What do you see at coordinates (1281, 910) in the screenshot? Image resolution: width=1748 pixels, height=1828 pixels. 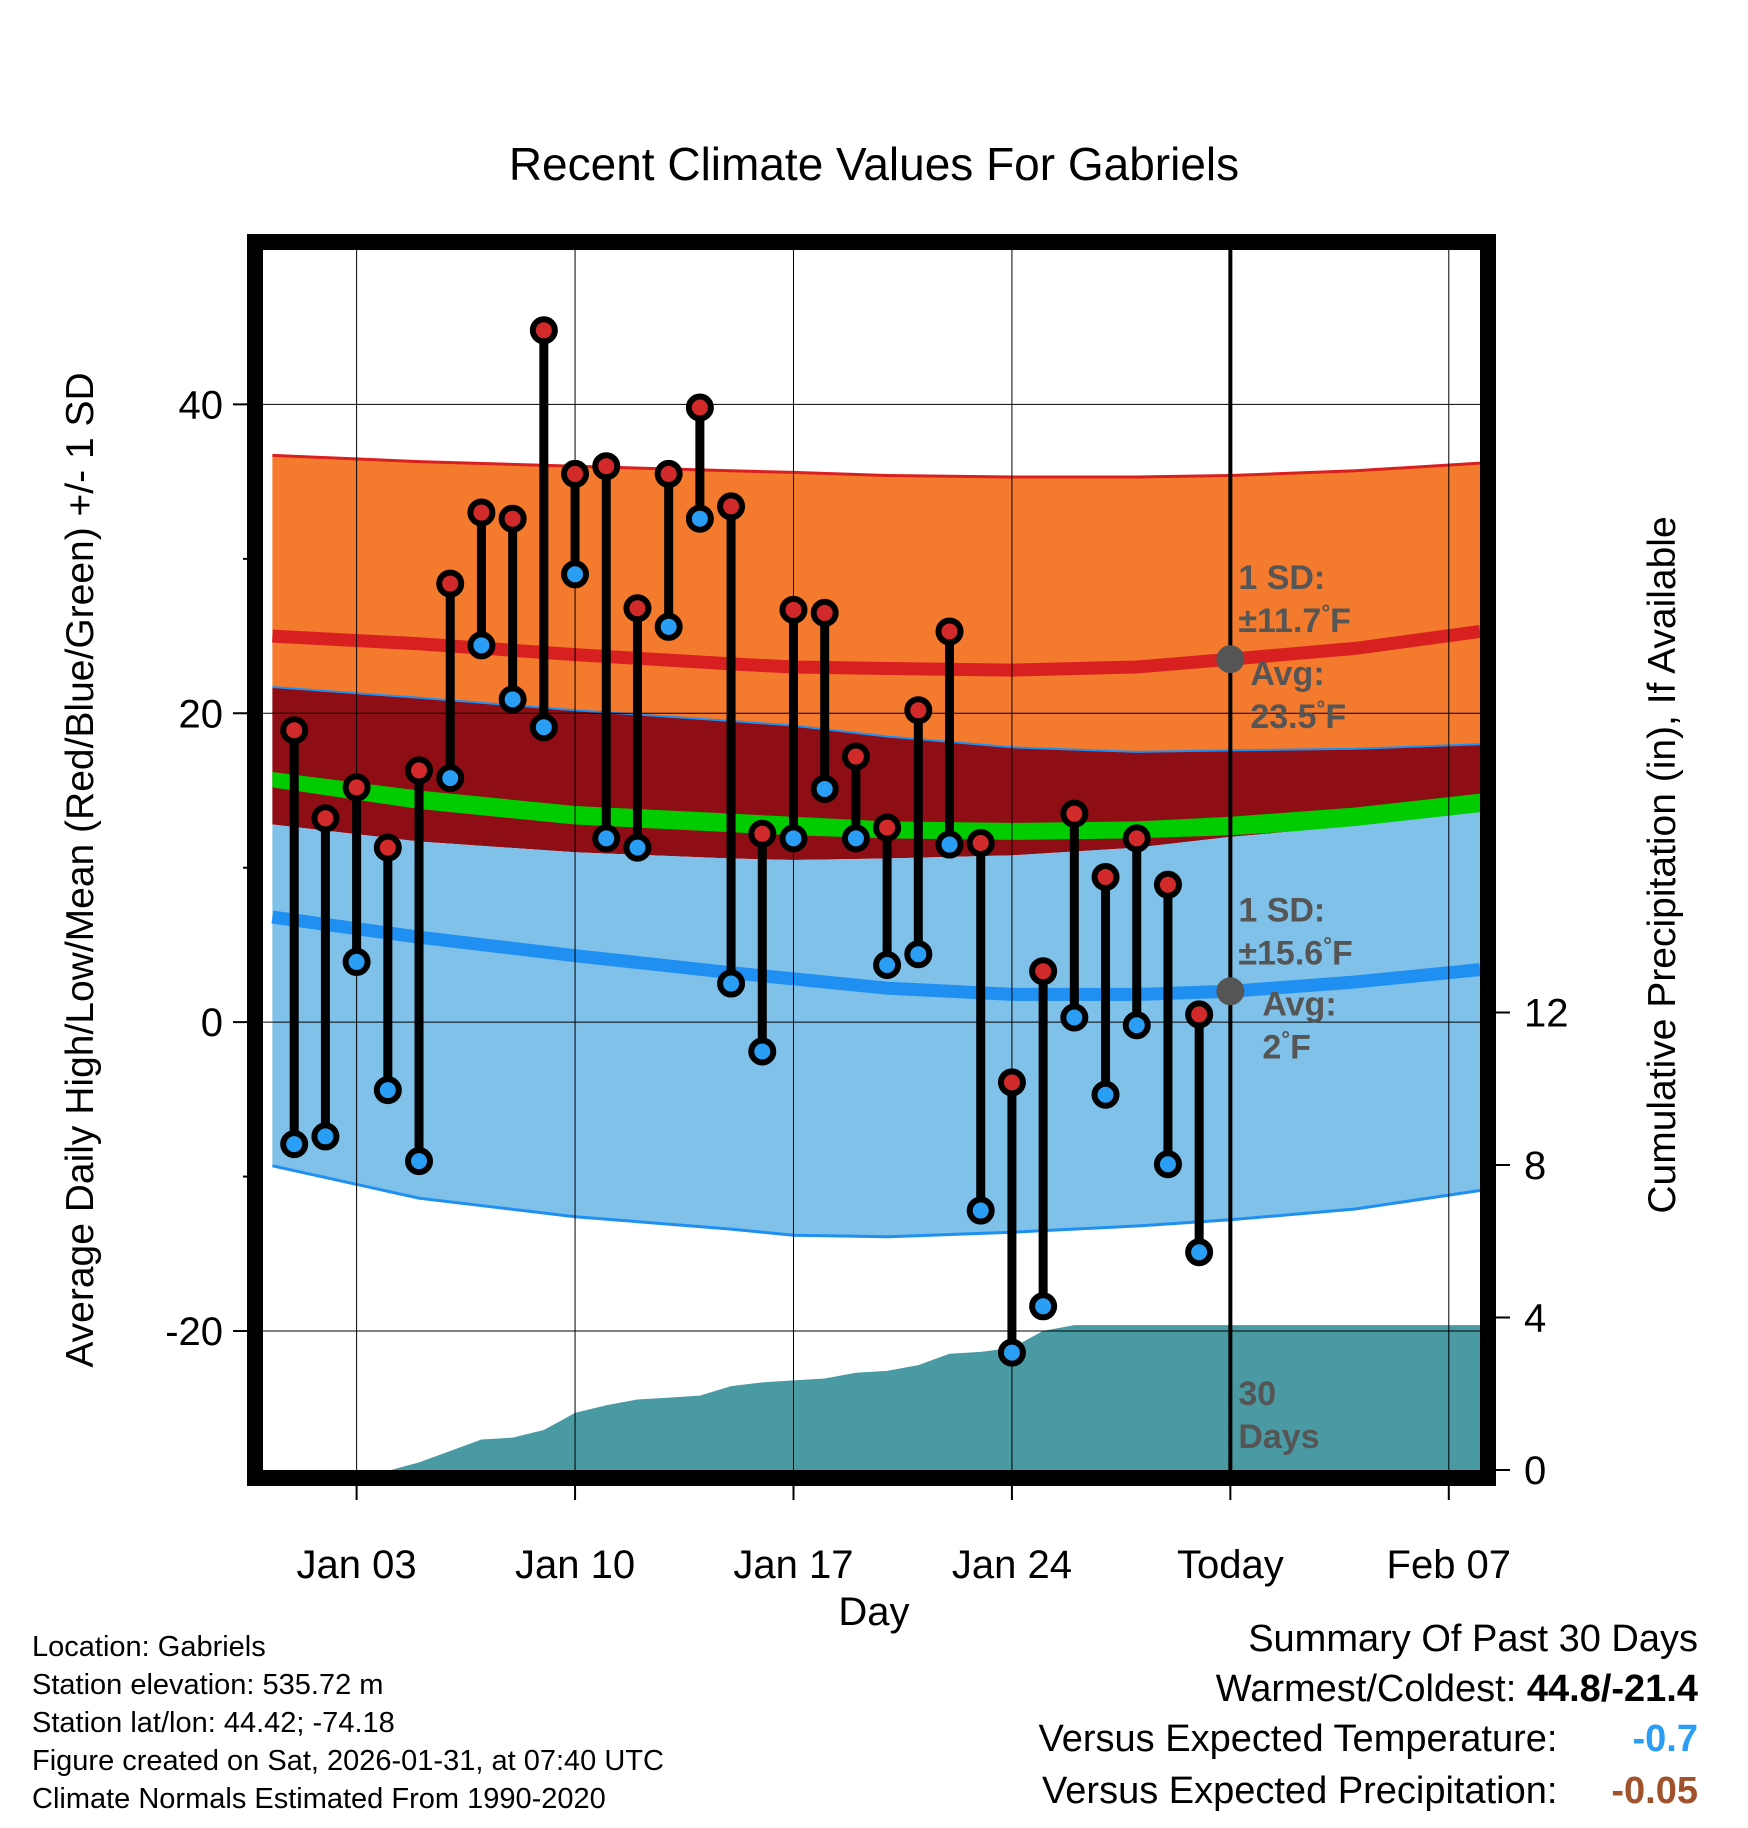 I see `low-sd-label: 1 SD:` at bounding box center [1281, 910].